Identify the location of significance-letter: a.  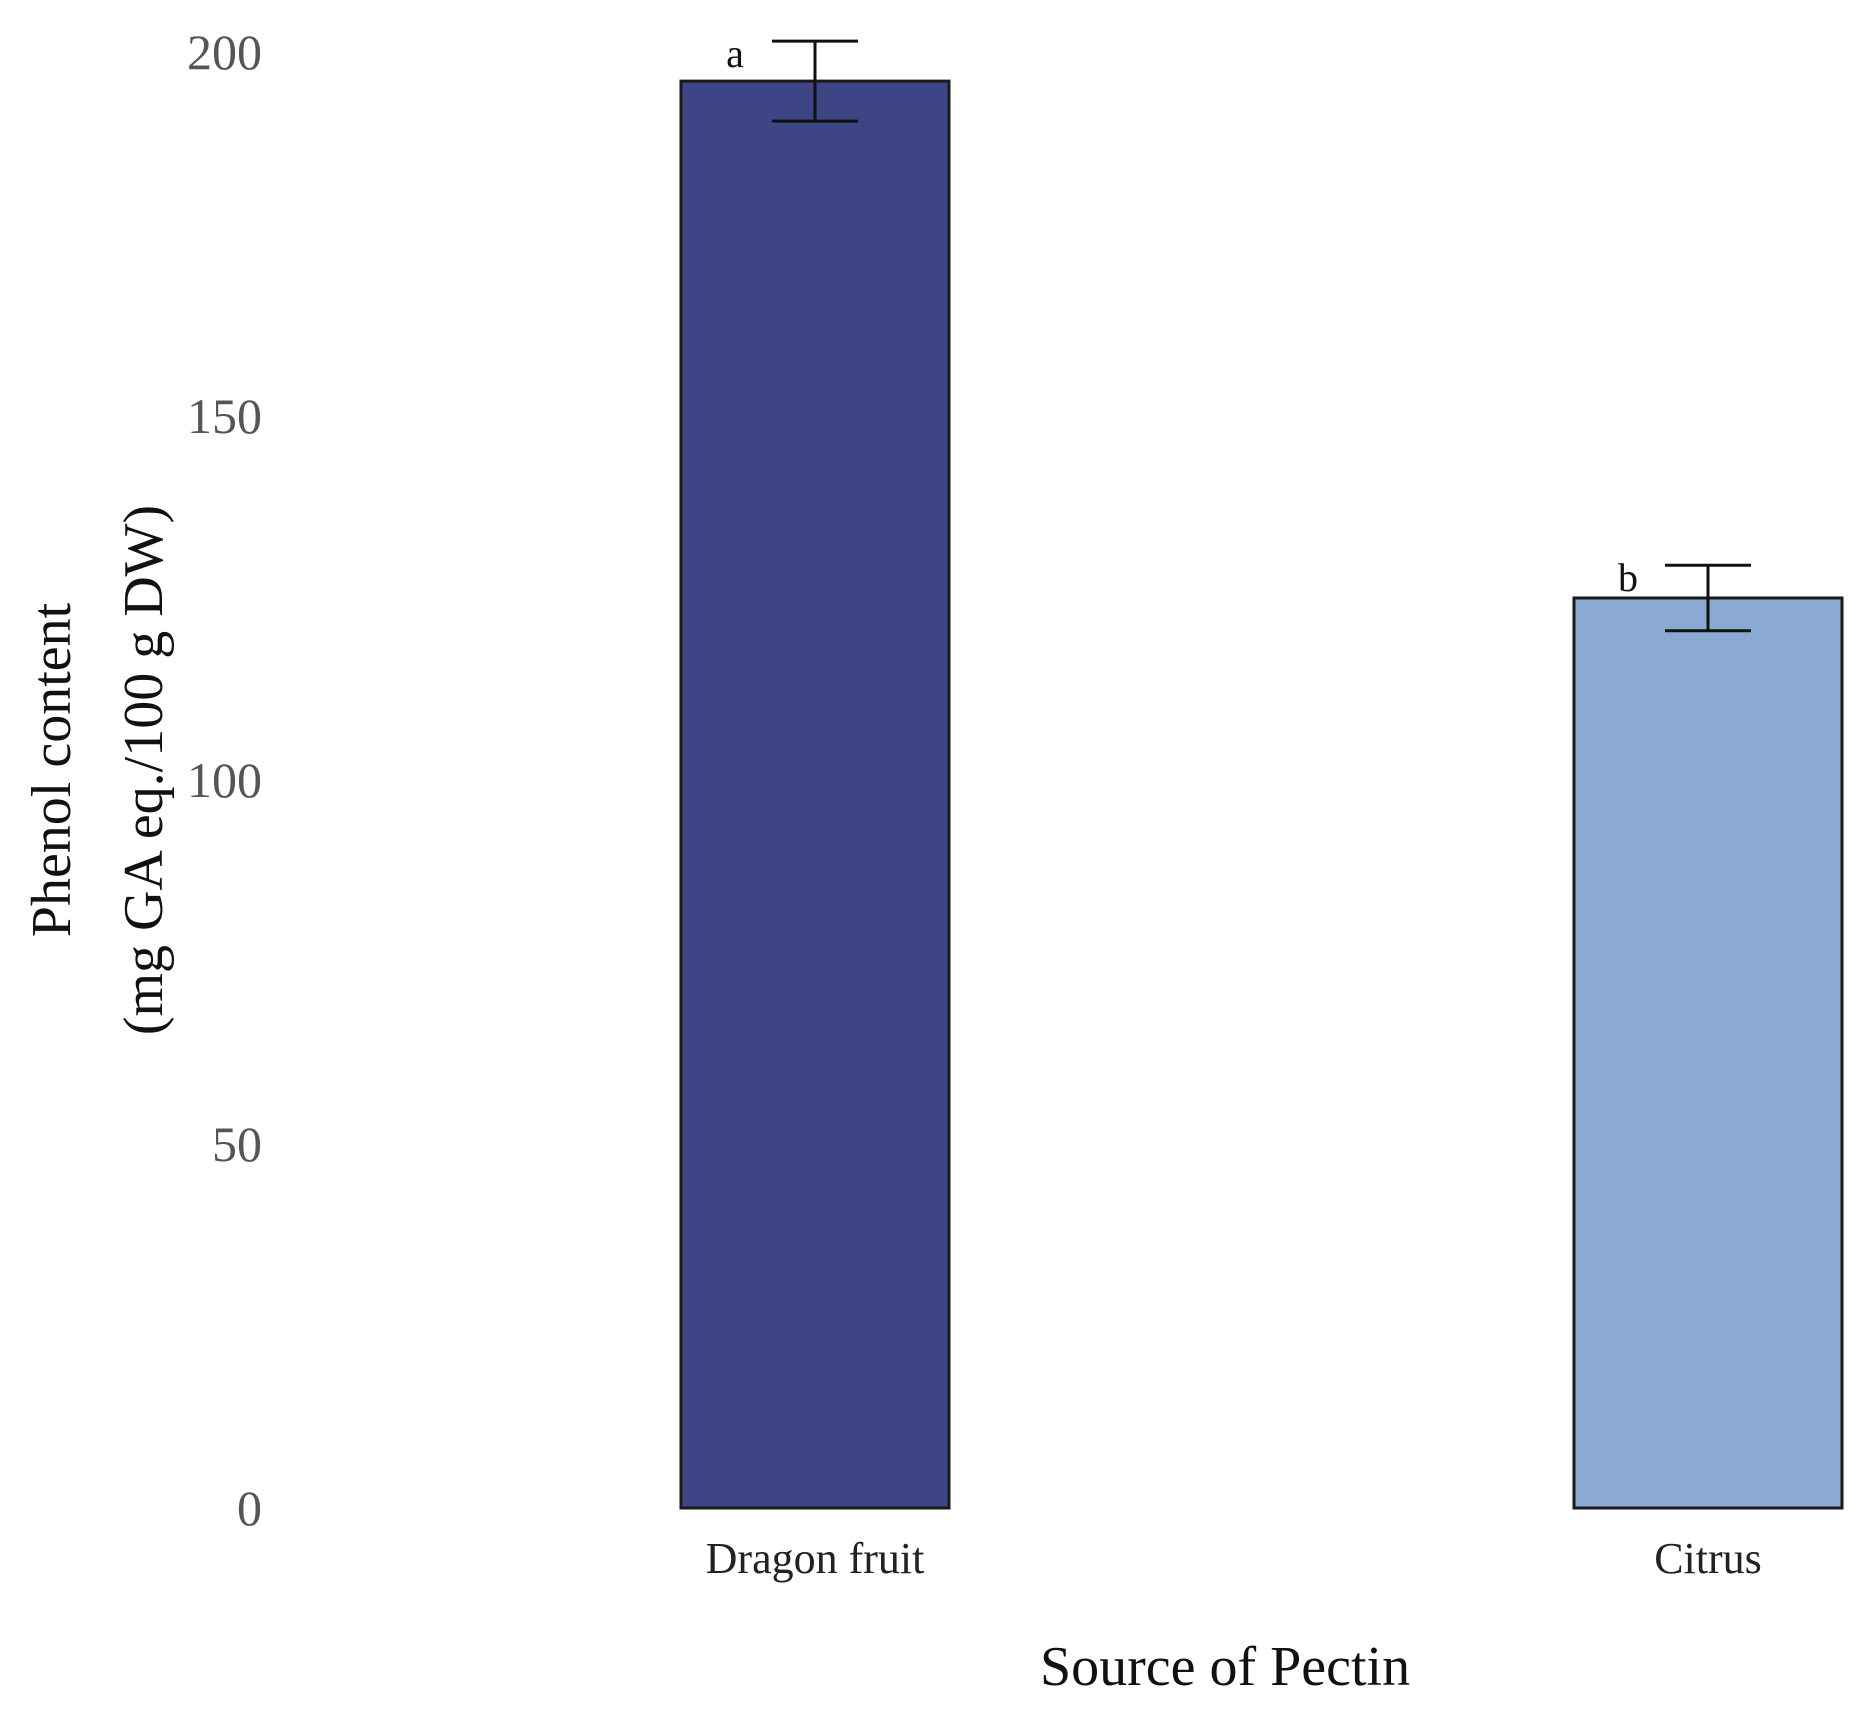
(735, 53).